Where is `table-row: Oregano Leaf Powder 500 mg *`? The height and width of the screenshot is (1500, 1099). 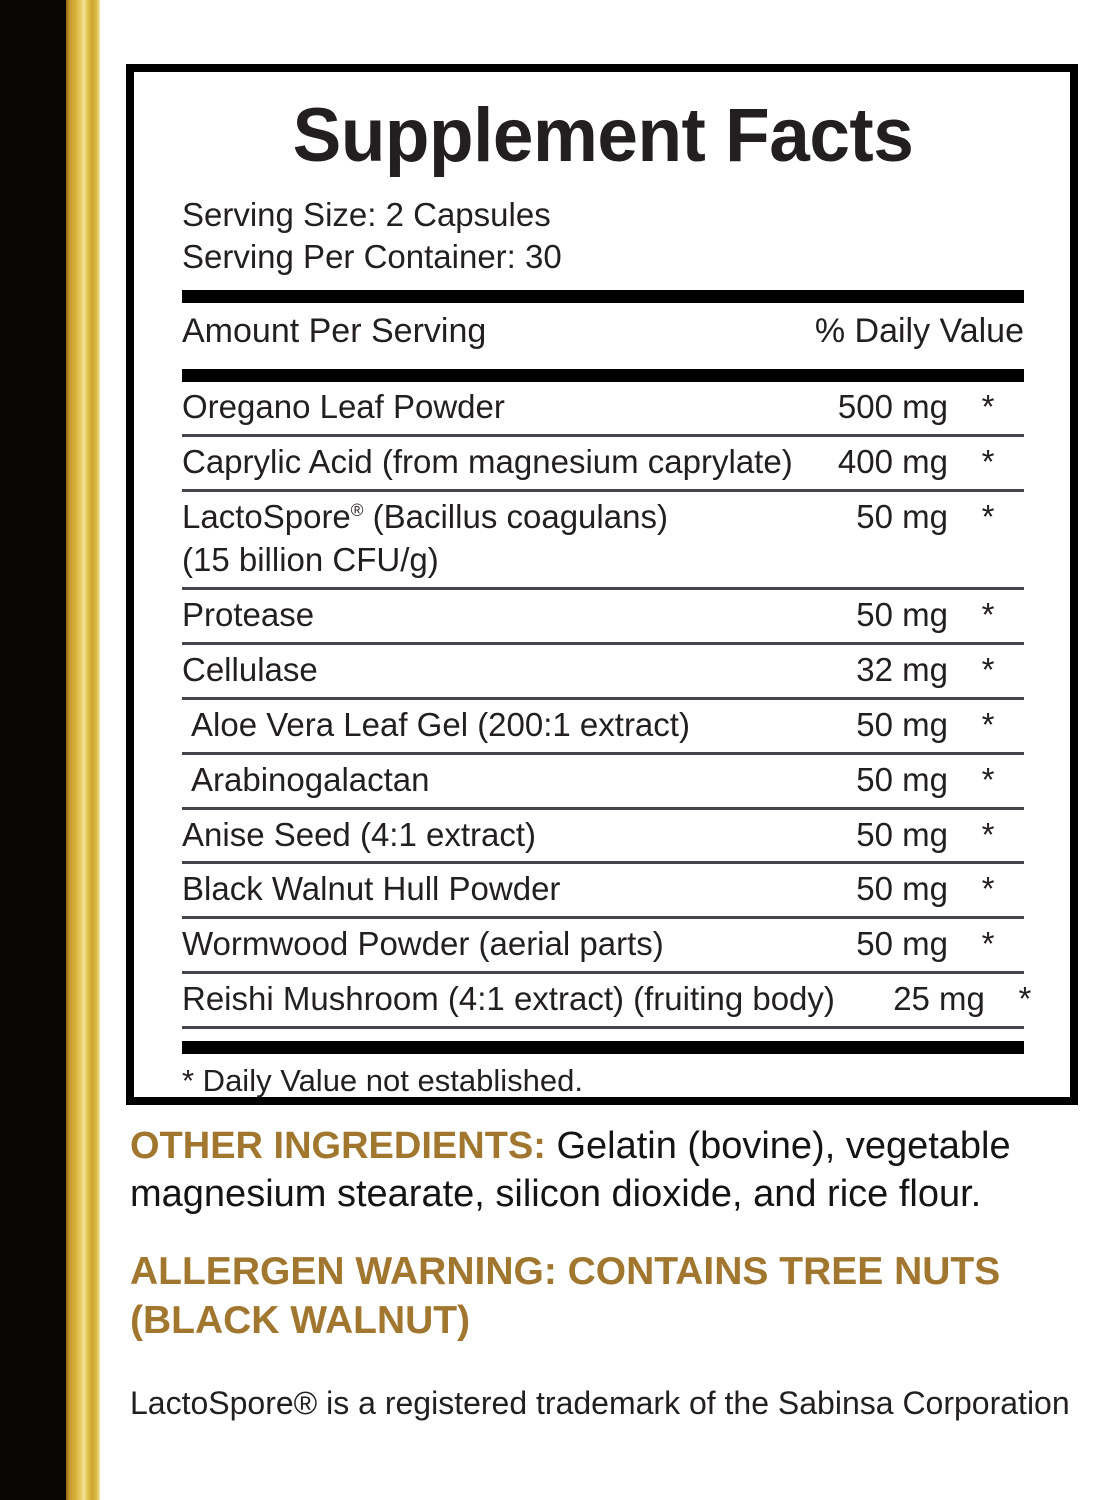
table-row: Oregano Leaf Powder 500 mg * is located at coordinates (603, 408).